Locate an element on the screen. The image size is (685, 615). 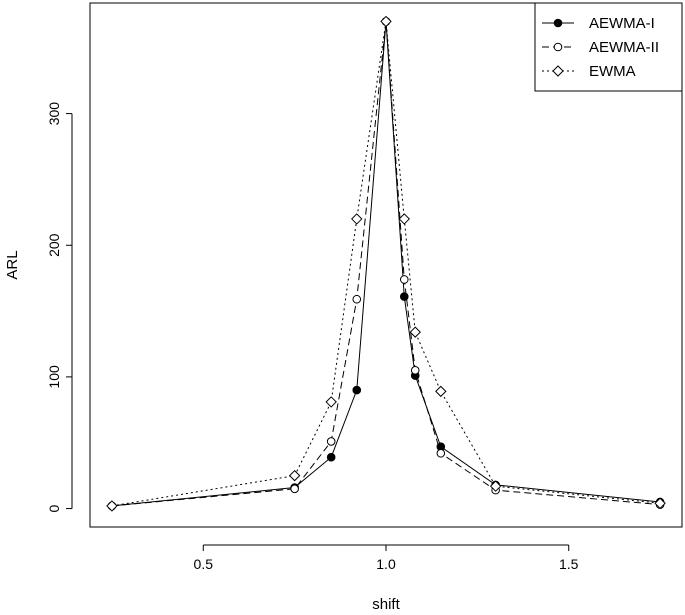
legend-label-aewma-i: AEWMA-I is located at coordinates (622, 23).